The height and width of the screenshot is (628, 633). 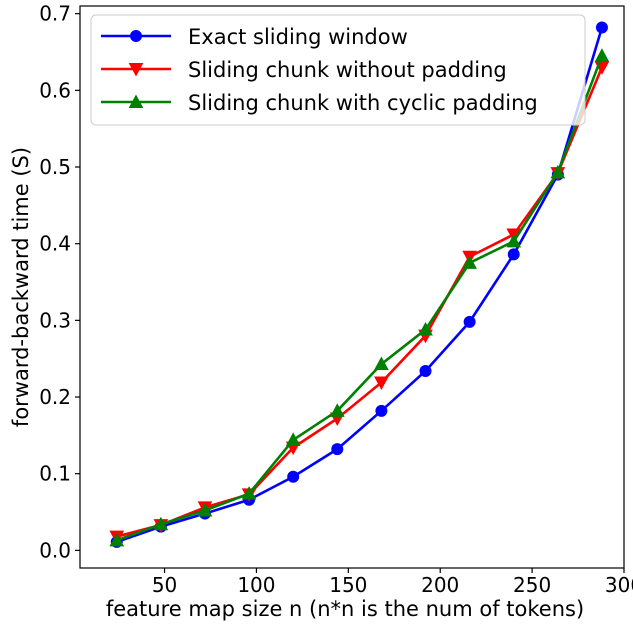 I want to click on y-tick-label: 0.7, so click(x=55, y=14).